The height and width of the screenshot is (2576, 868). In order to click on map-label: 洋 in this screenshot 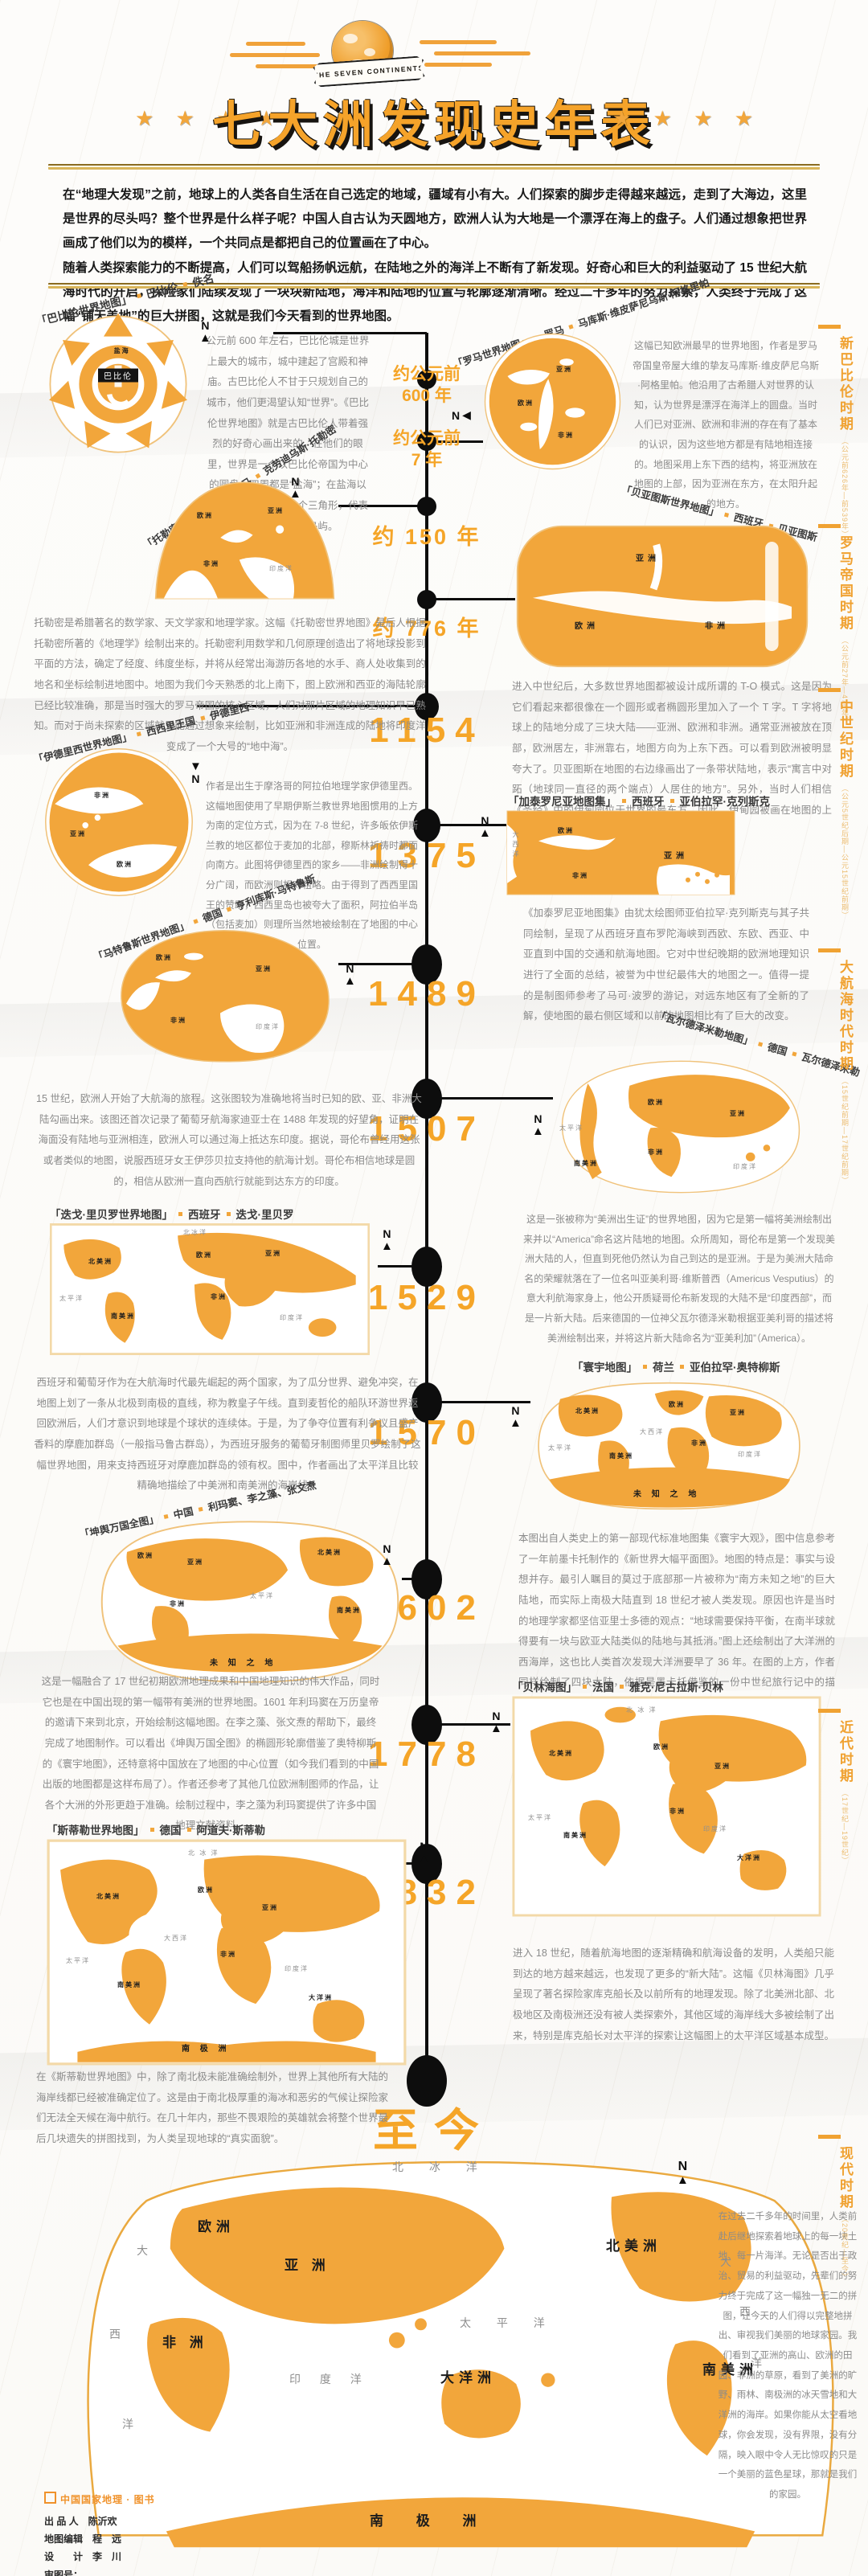, I will do `click(756, 2363)`.